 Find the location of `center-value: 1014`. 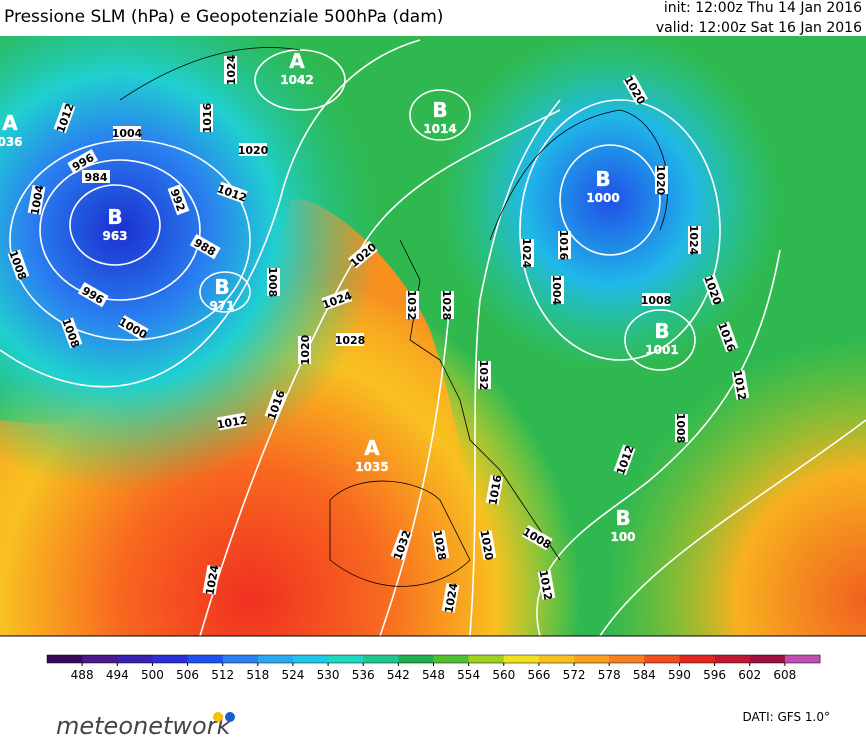

center-value: 1014 is located at coordinates (439, 129).